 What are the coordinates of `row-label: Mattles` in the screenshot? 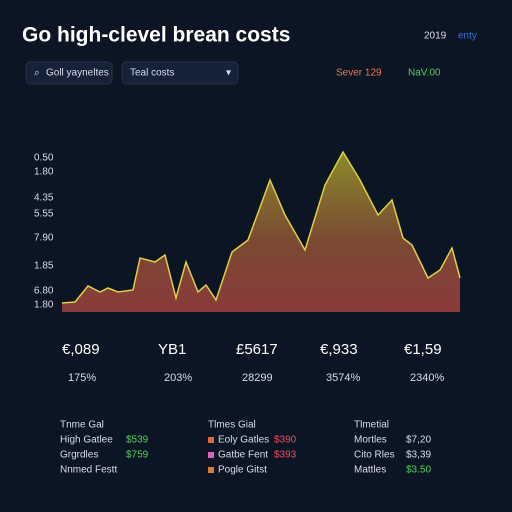 It's located at (370, 470).